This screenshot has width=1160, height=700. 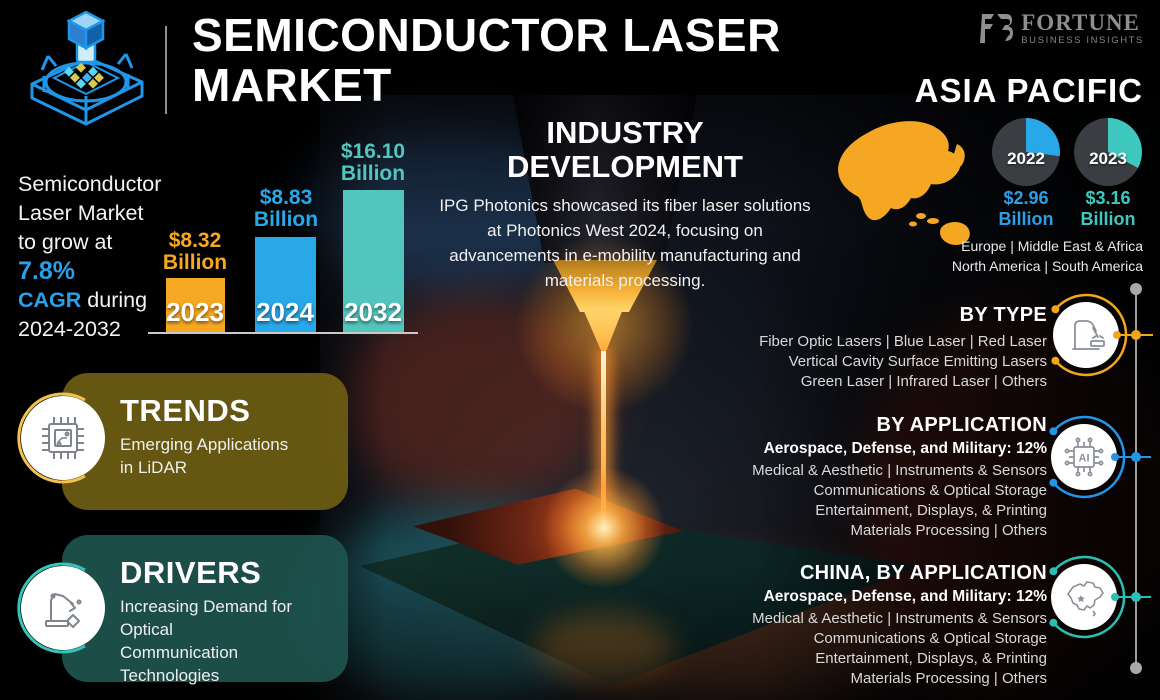 I want to click on pie-chart-2023: 2023, so click(x=1108, y=152).